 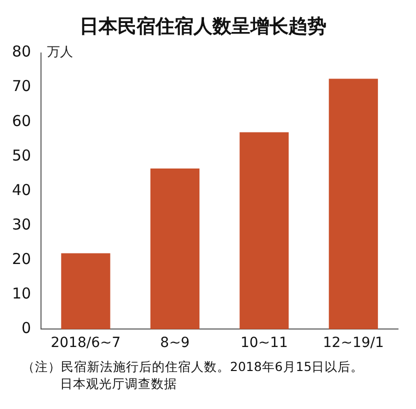 What do you see at coordinates (353, 343) in the screenshot?
I see `x-tick-label: 12~19/1` at bounding box center [353, 343].